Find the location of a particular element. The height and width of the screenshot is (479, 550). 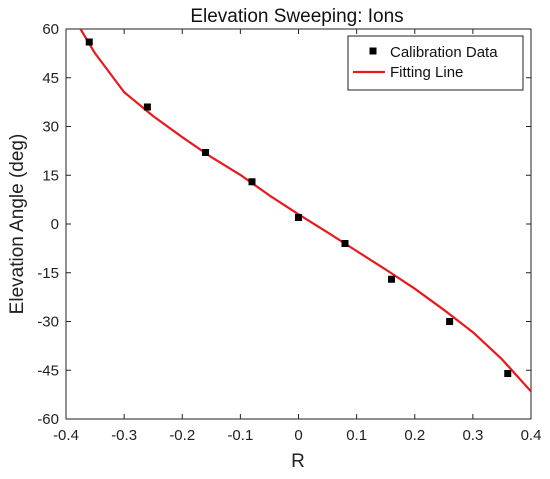

legend-label-calibration: Calibration Data is located at coordinates (444, 52).